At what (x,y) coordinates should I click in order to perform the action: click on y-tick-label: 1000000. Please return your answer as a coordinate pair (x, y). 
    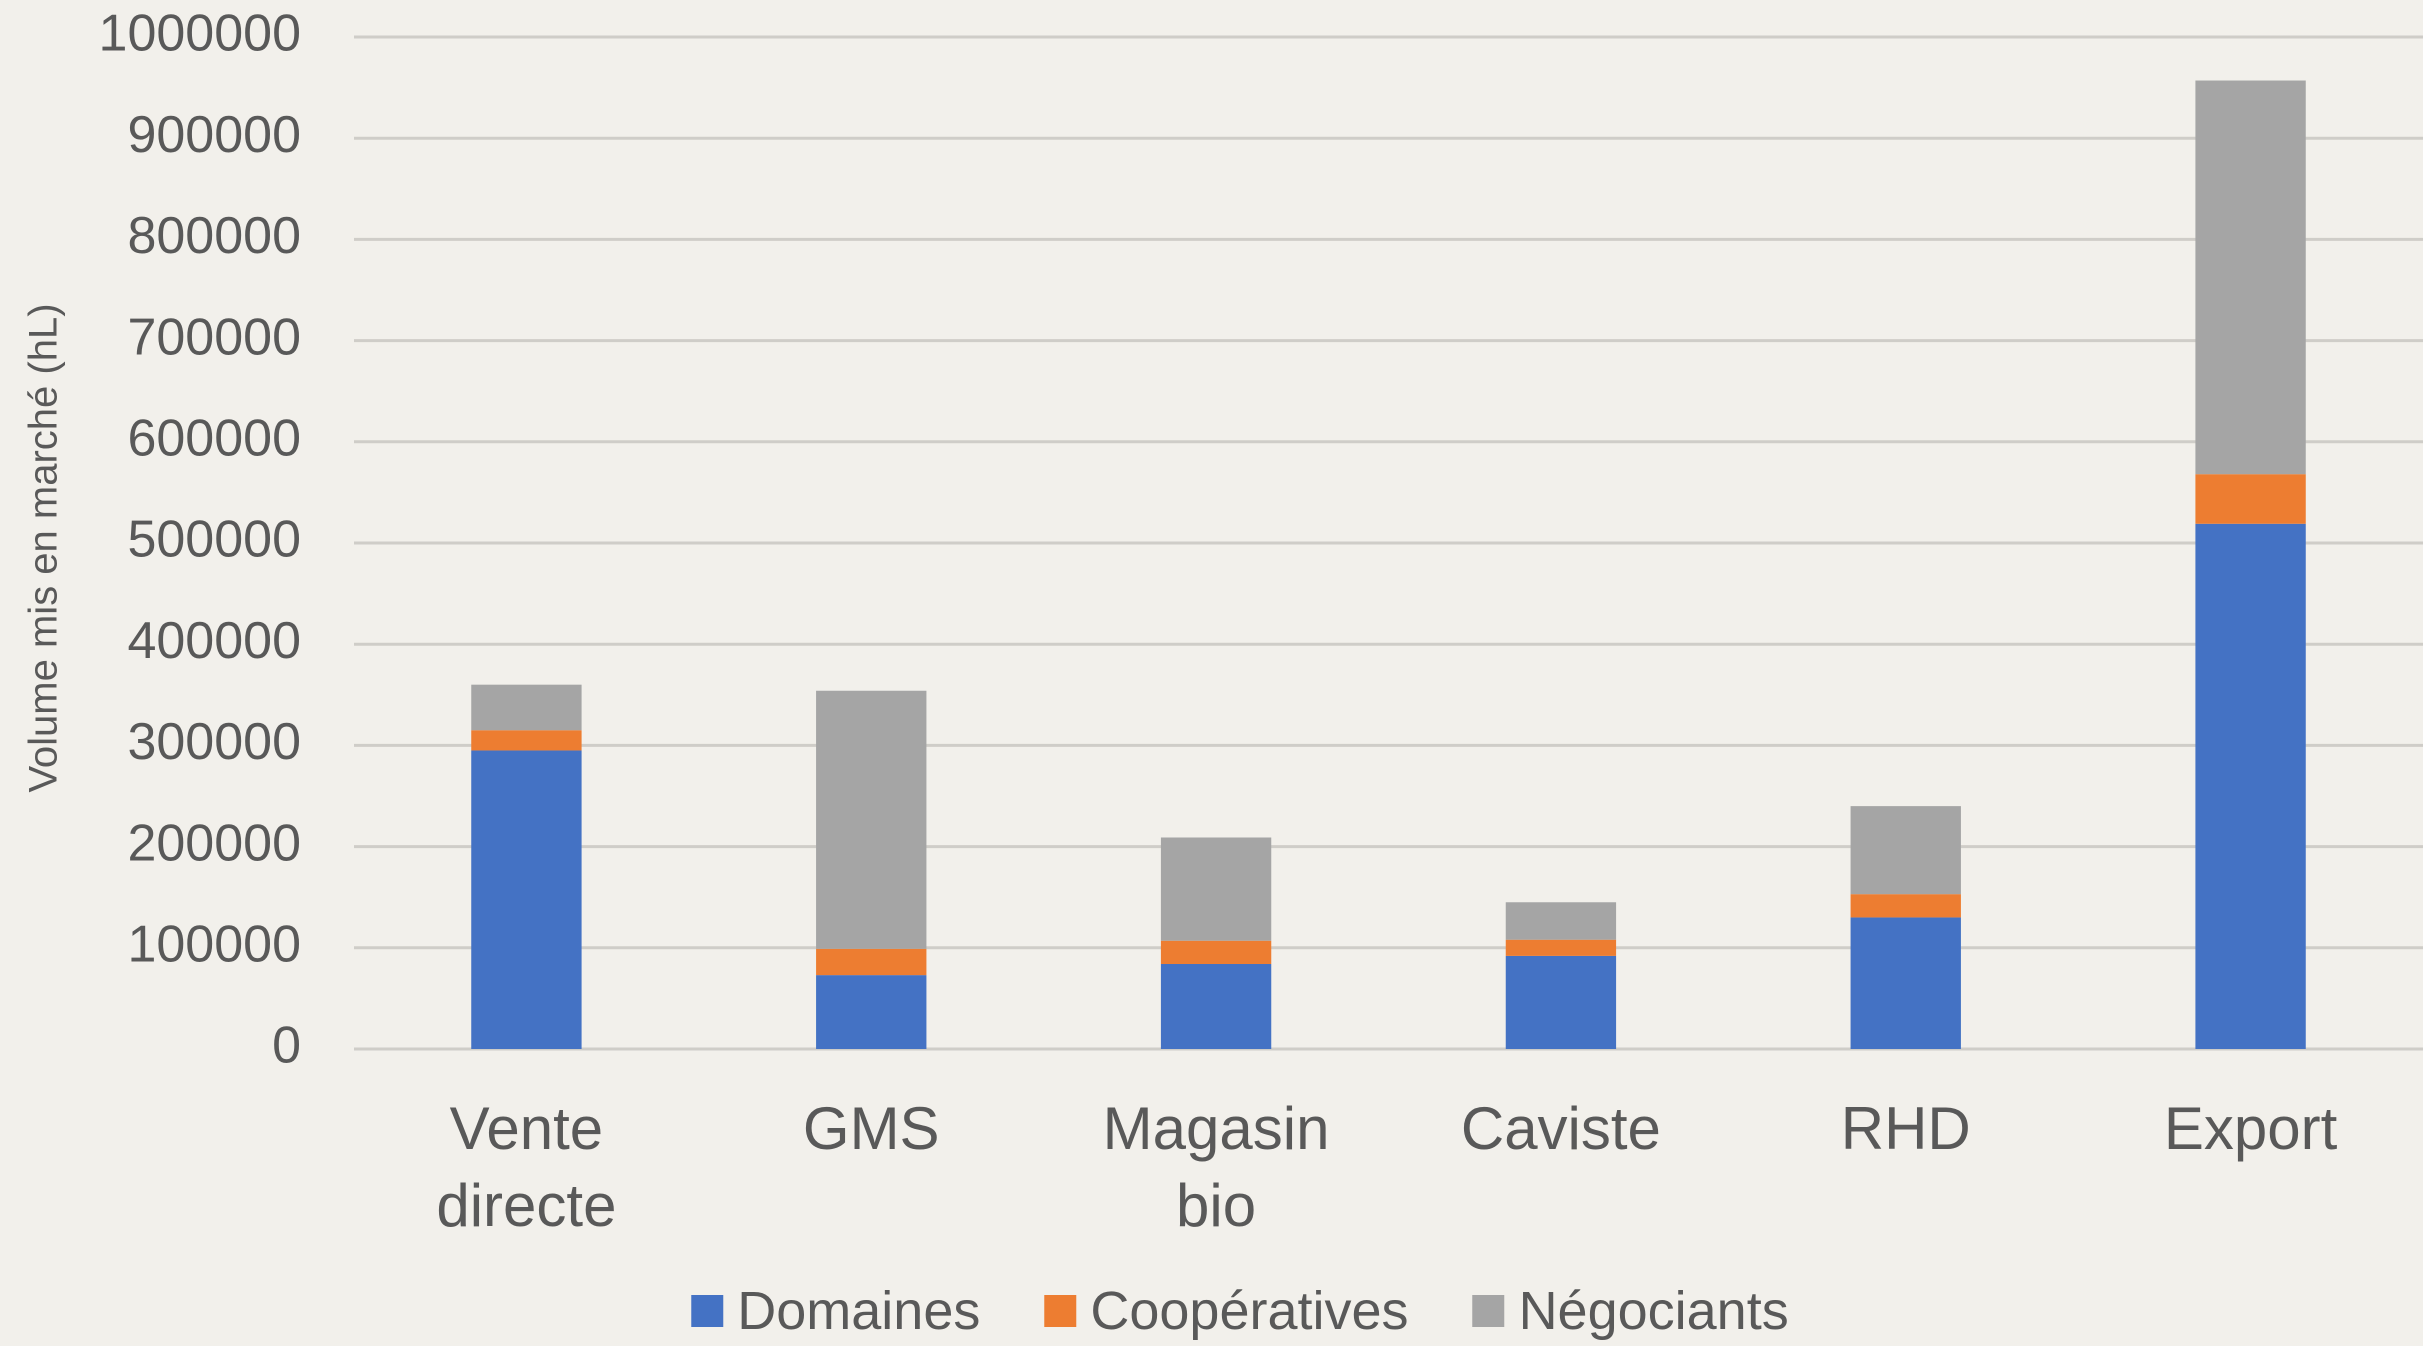
    Looking at the image, I should click on (200, 34).